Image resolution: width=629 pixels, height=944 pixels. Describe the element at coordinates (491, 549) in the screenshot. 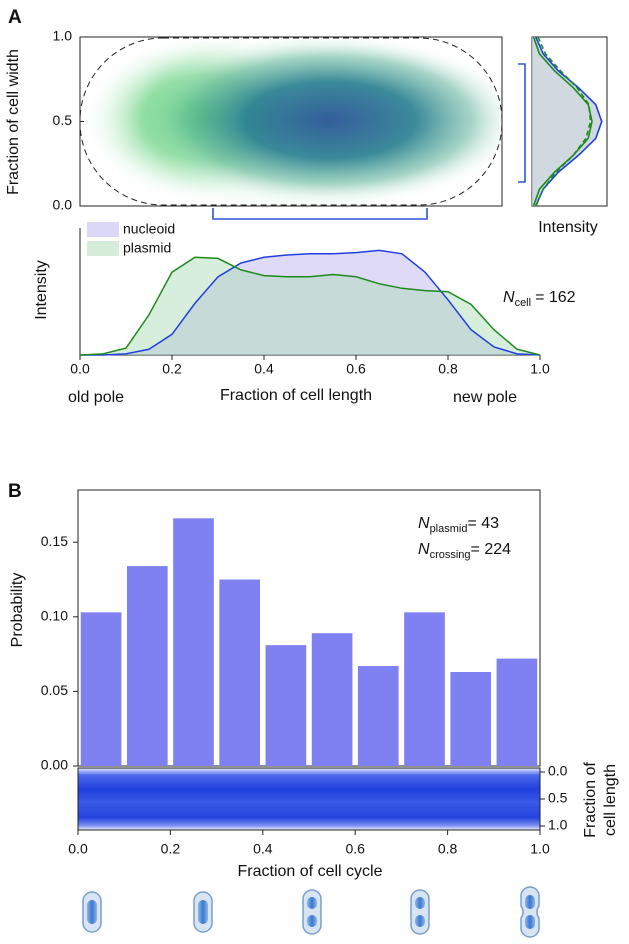

I see `n-value: = 224` at that location.